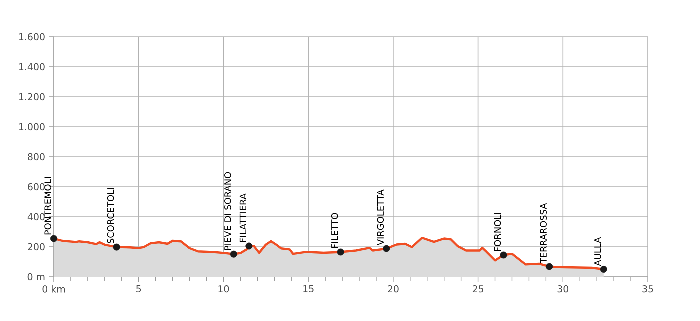 The image size is (700, 321). Describe the element at coordinates (393, 289) in the screenshot. I see `x-tick-label: 20` at that location.